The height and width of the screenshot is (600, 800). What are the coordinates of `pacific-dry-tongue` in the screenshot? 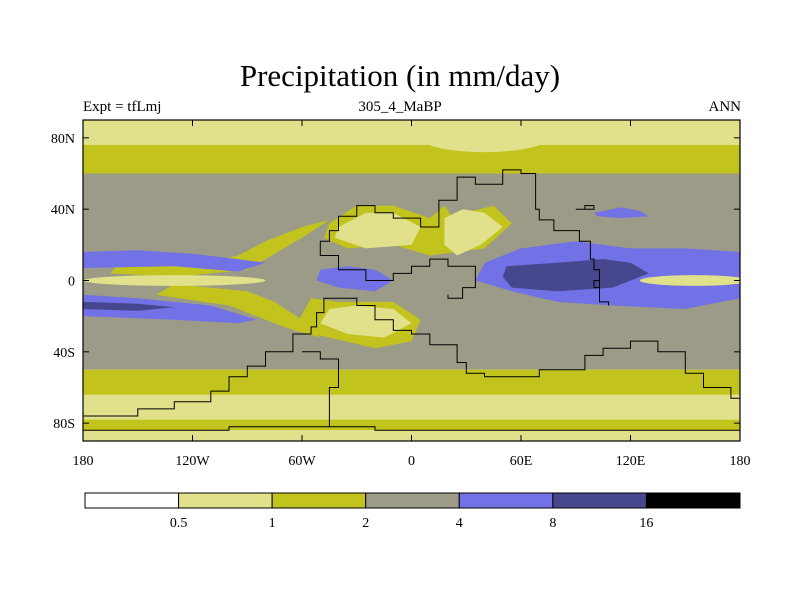 It's located at (174, 280).